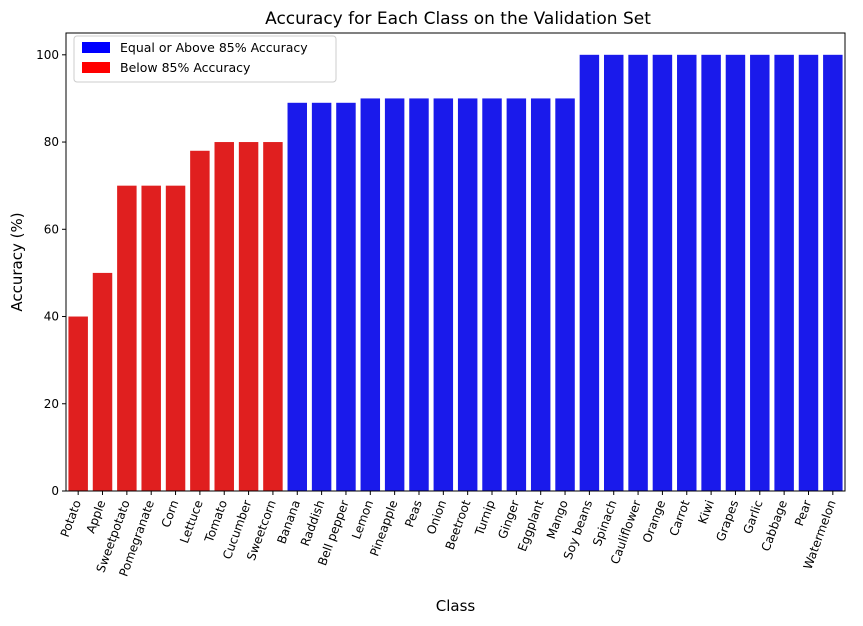  I want to click on y-tick-label: 80, so click(51, 142).